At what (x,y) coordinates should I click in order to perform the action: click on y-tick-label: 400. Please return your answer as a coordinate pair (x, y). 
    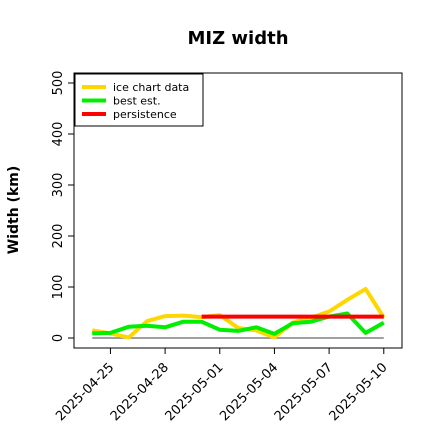
    Looking at the image, I should click on (58, 134).